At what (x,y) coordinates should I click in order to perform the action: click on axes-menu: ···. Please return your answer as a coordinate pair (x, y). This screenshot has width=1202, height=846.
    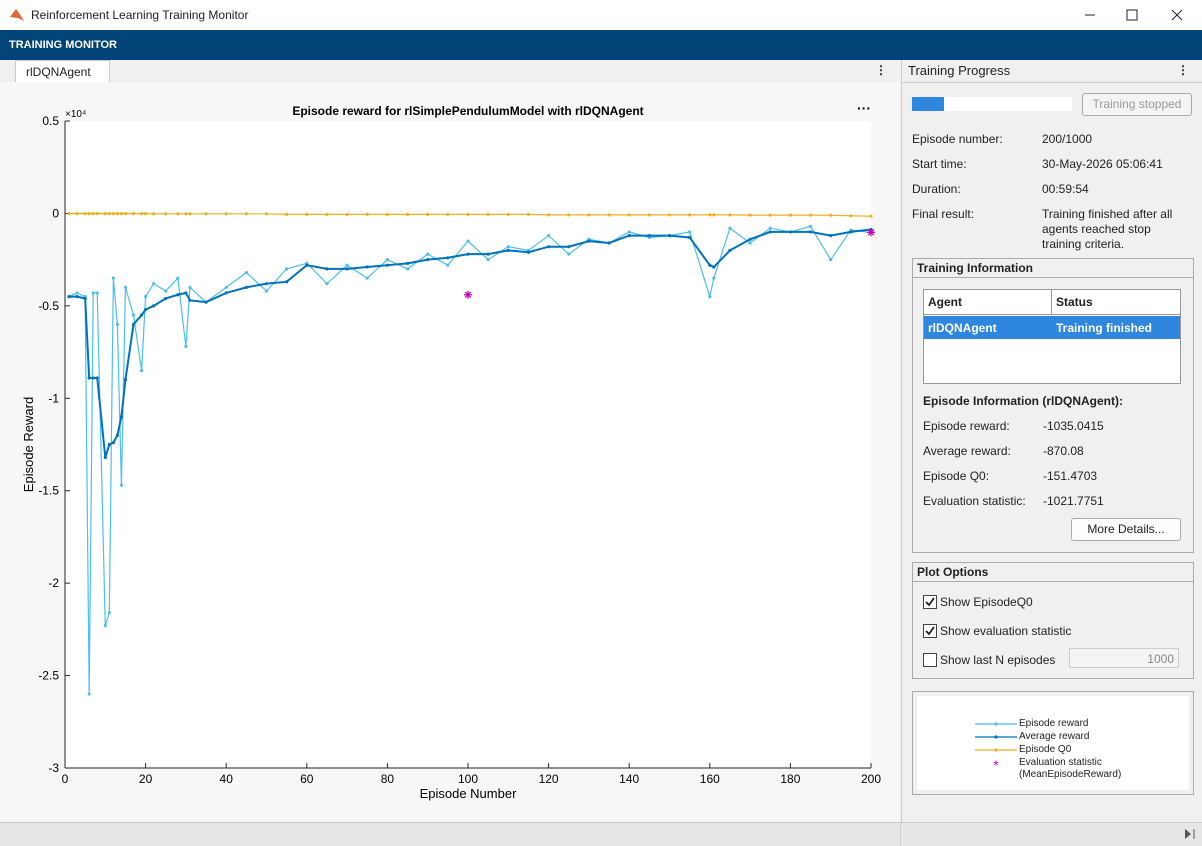
    Looking at the image, I should click on (864, 108).